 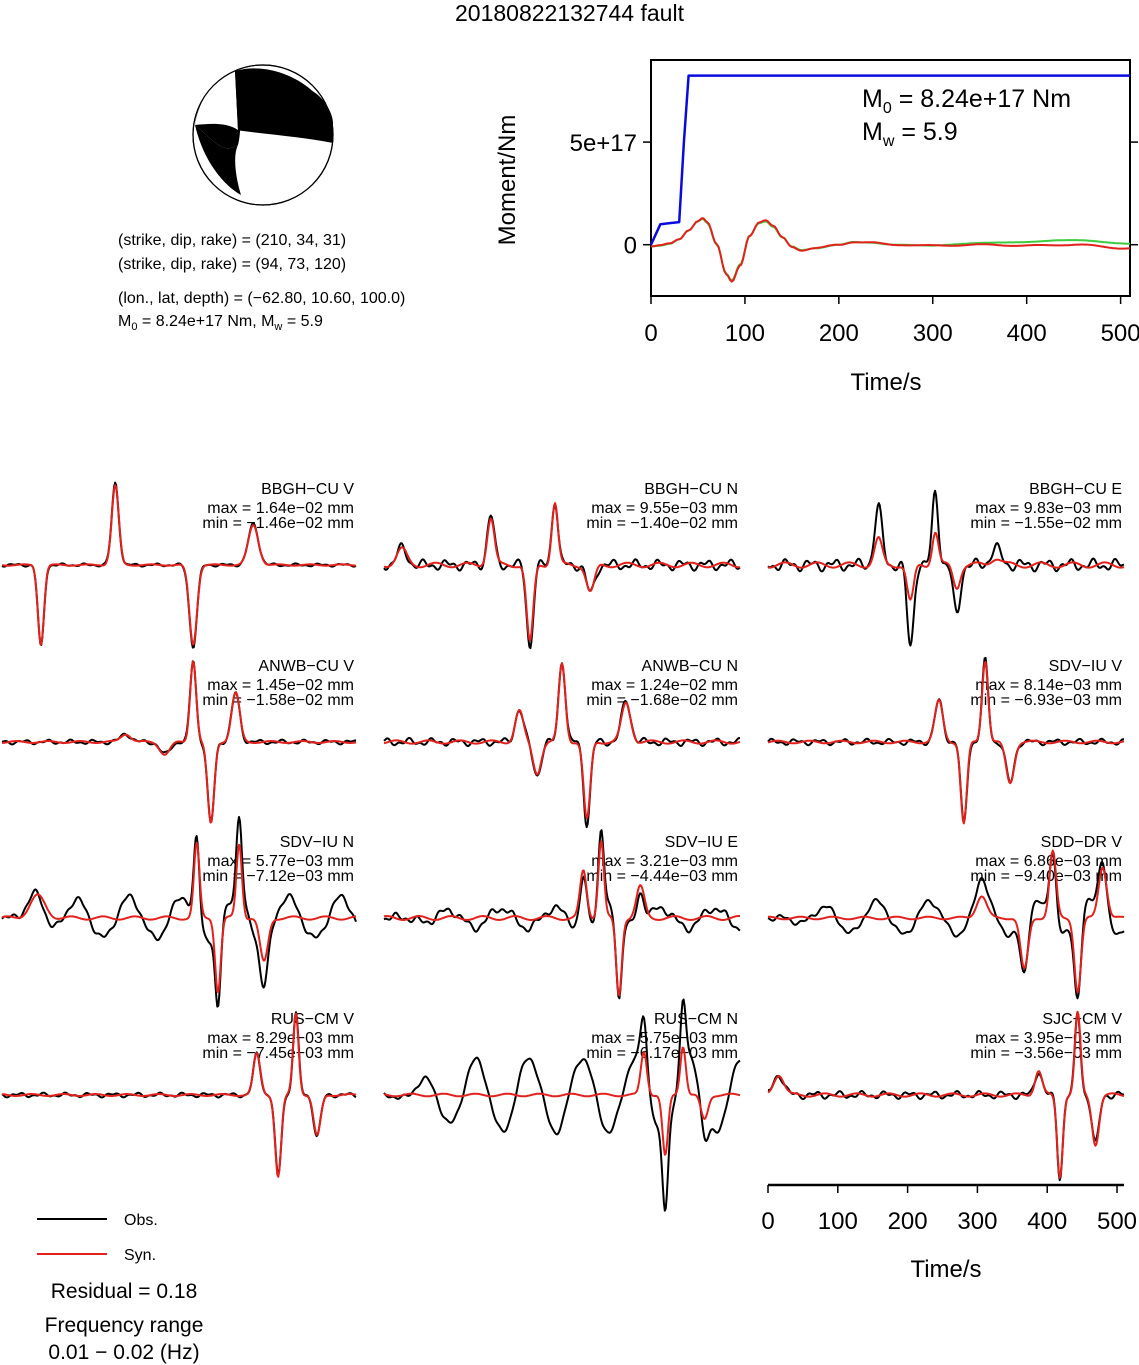 I want to click on trace-min-label: min = −6.17e−03 mm, so click(x=662, y=1053).